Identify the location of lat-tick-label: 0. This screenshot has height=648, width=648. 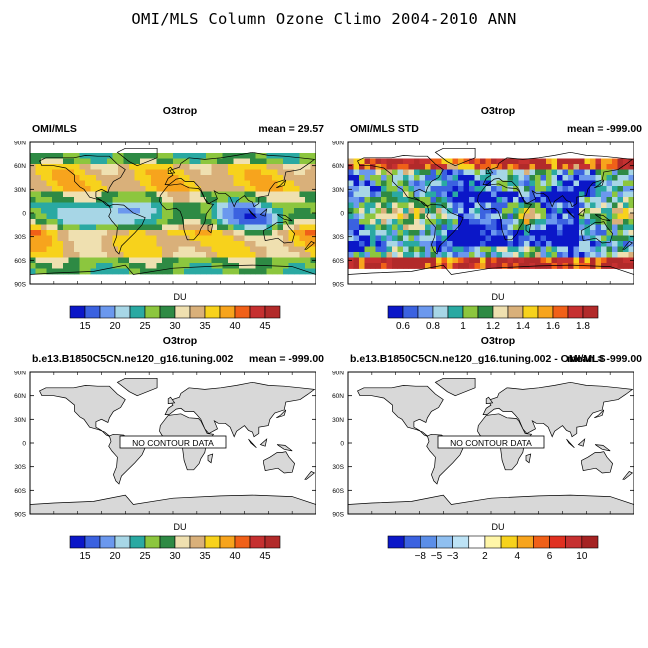
(24, 214).